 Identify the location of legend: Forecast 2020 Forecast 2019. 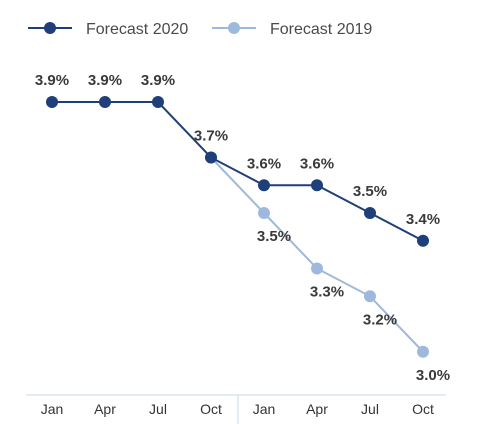
(200, 29).